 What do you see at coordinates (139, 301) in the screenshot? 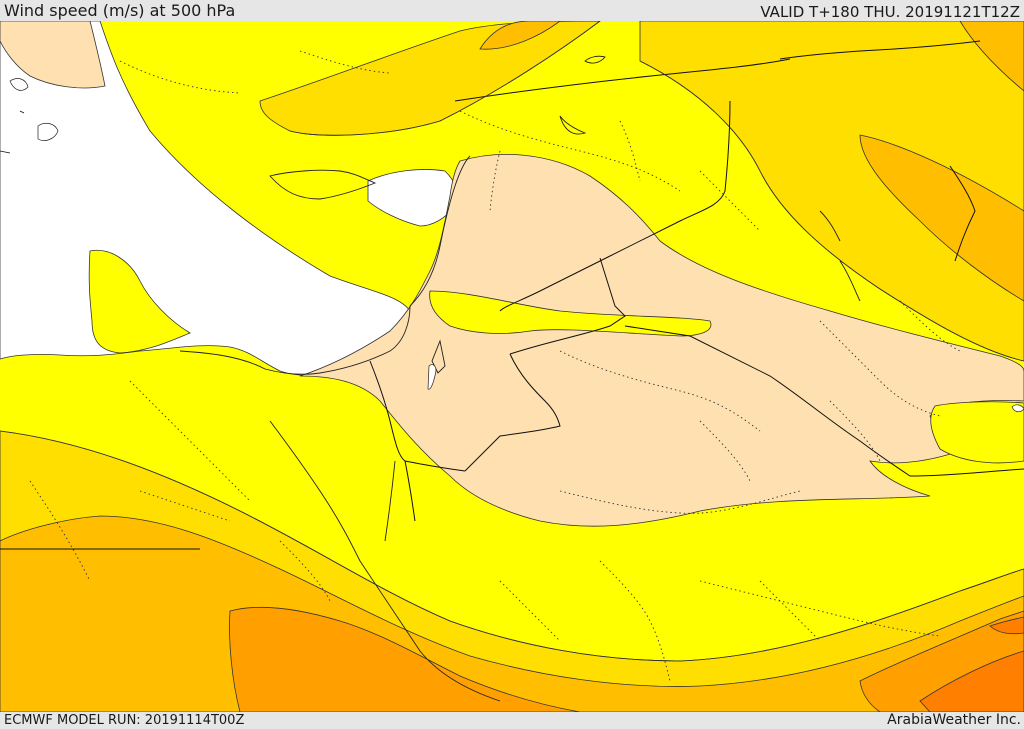
I see `yellow-peninsula-in-sea` at bounding box center [139, 301].